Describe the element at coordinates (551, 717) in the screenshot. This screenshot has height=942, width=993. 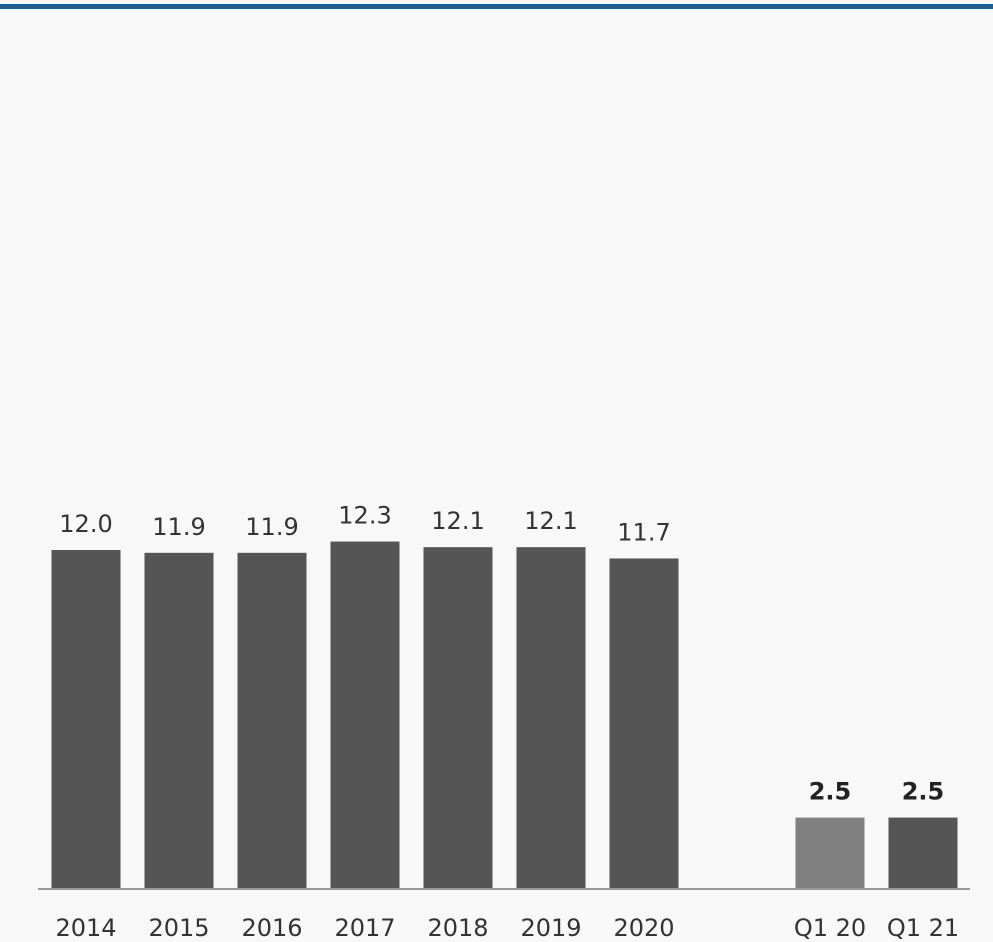
I see `bar-2019` at that location.